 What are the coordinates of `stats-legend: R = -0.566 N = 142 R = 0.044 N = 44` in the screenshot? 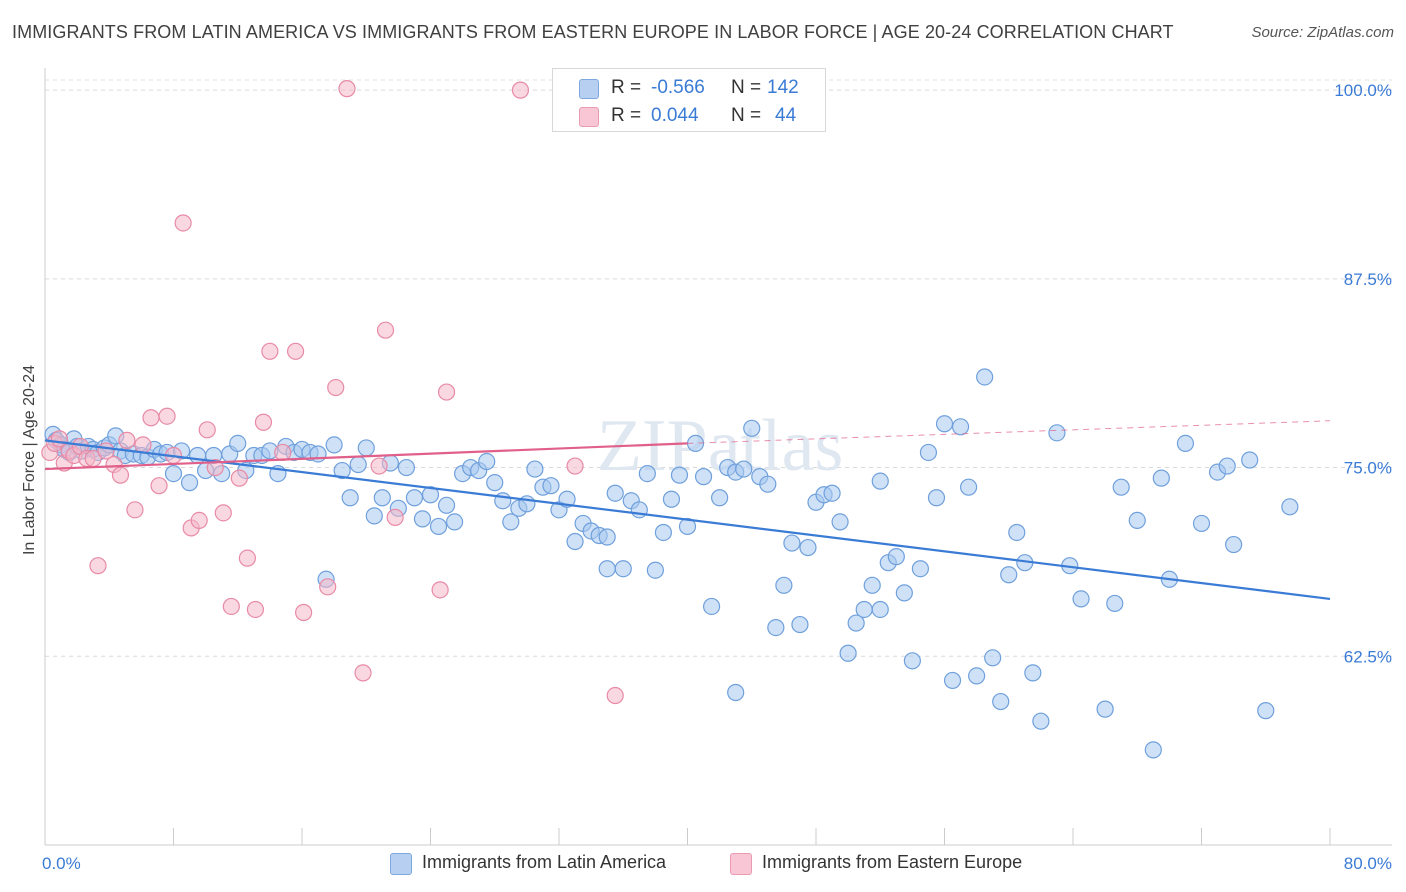 It's located at (689, 100).